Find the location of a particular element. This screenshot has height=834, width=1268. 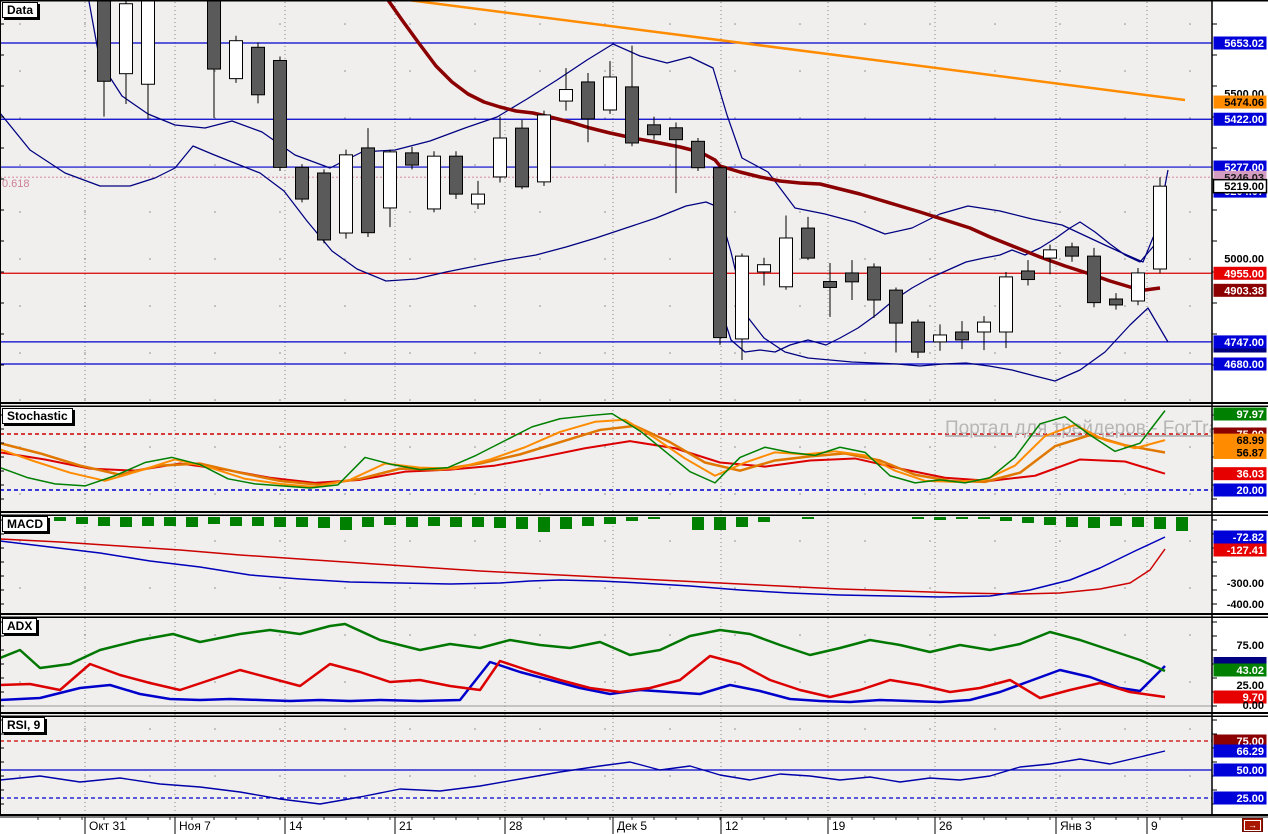

axis-label: 25.00 is located at coordinates (1240, 798).